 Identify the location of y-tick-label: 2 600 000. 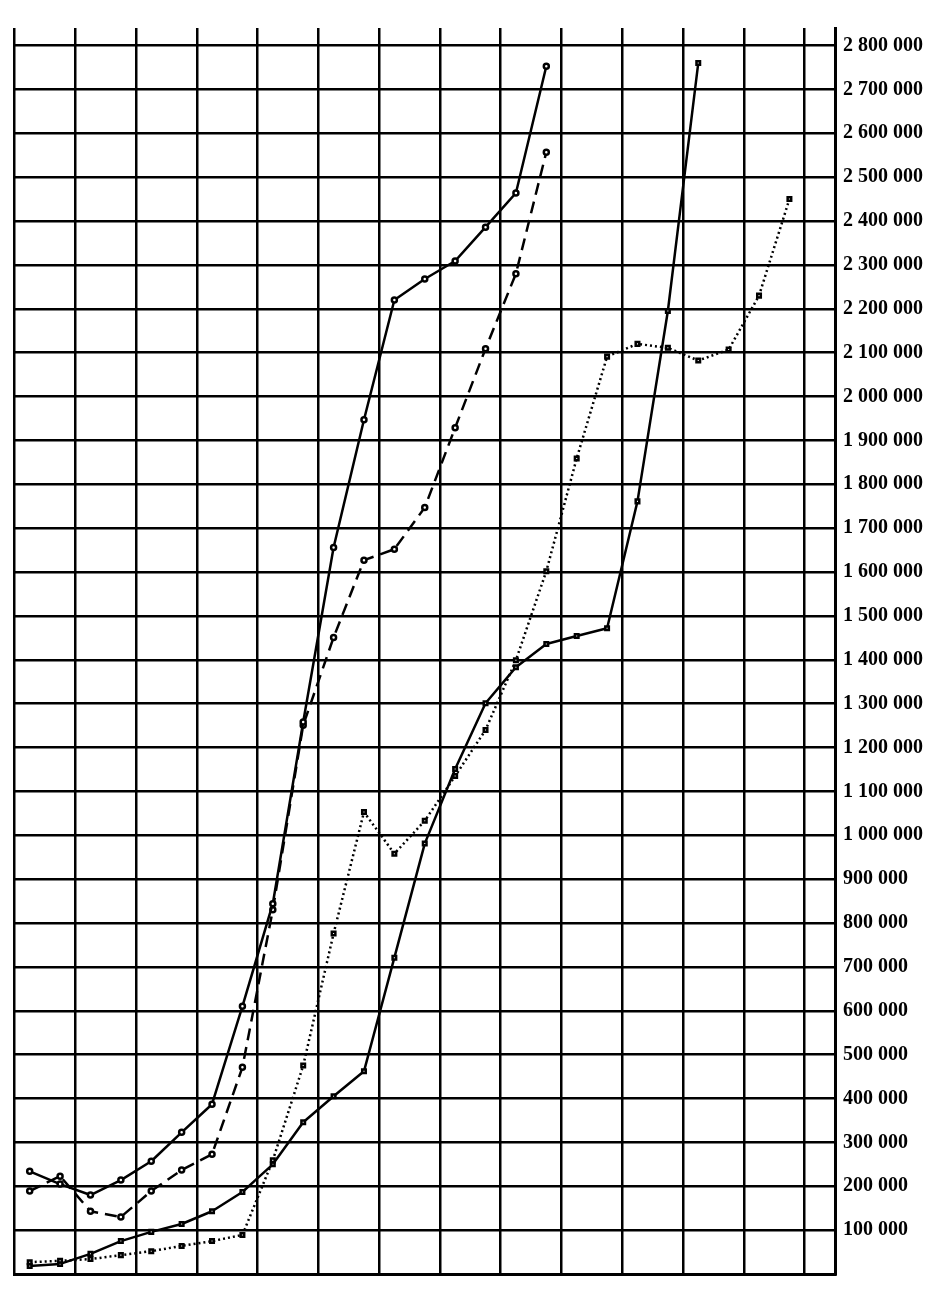
(883, 131).